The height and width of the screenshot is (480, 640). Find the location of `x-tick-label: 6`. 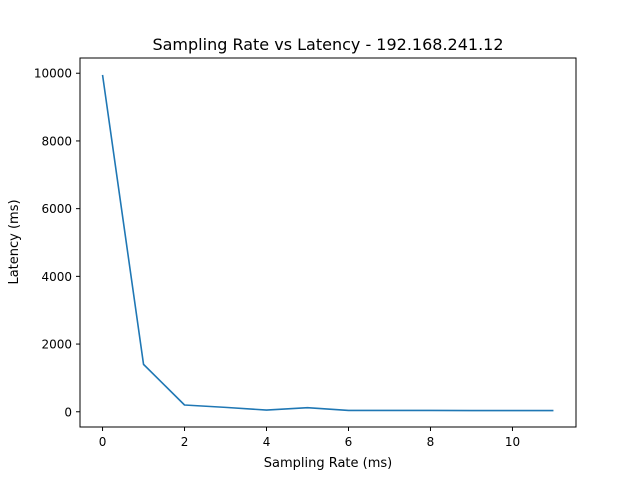

x-tick-label: 6 is located at coordinates (349, 442).